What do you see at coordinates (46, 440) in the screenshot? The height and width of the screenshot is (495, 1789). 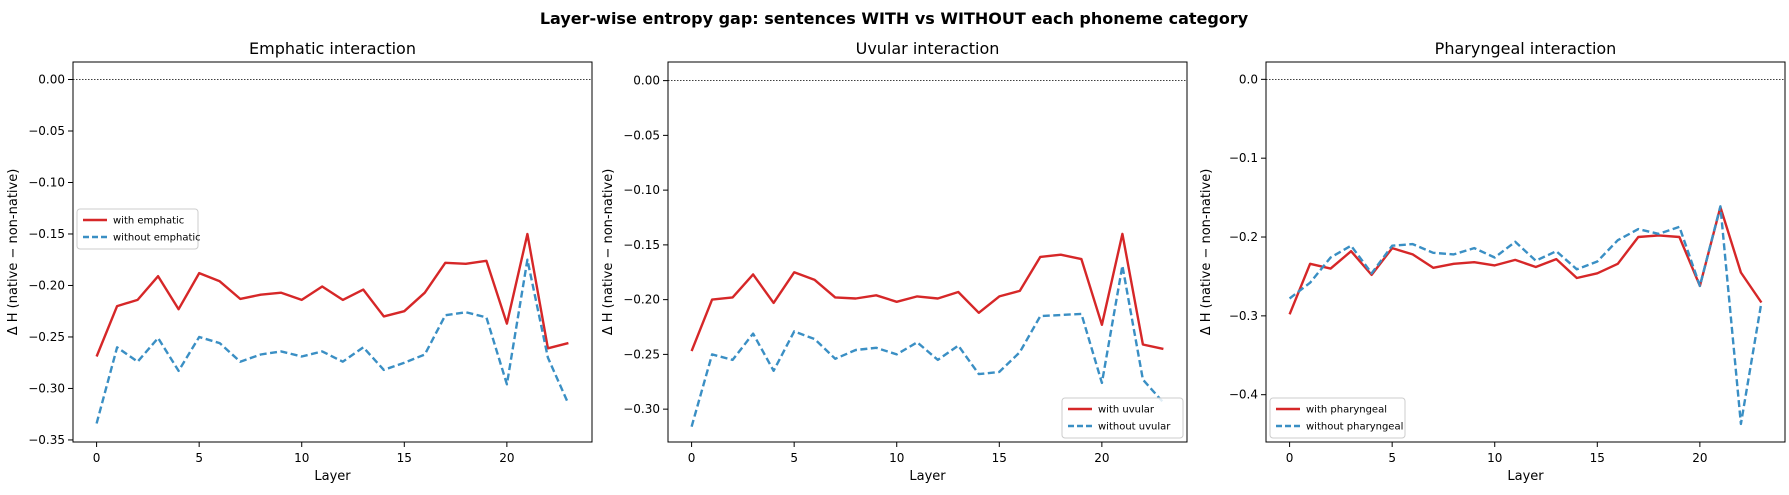 I see `y-tick-label: −0.35` at bounding box center [46, 440].